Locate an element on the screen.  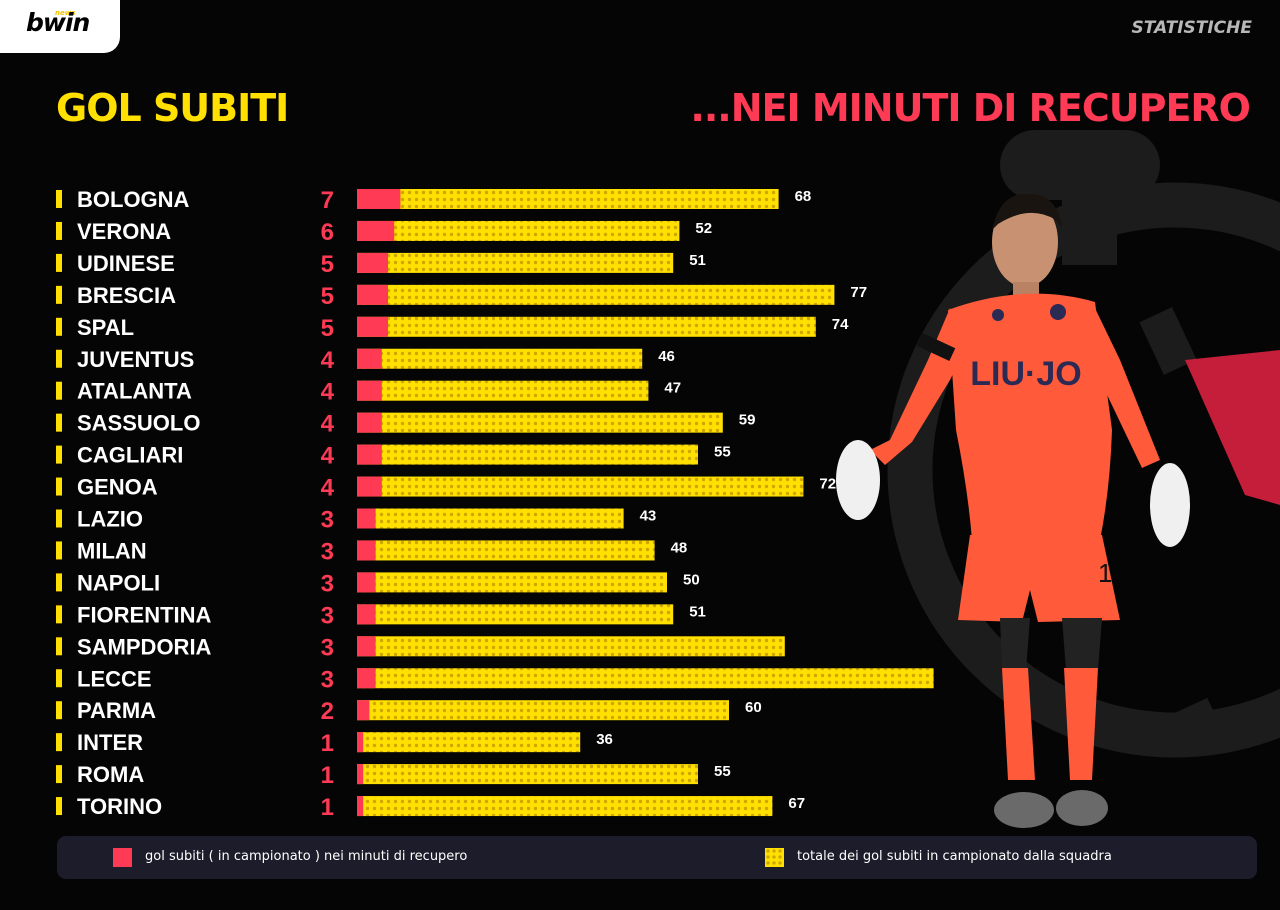
total-value-label: 48 is located at coordinates (679, 547).